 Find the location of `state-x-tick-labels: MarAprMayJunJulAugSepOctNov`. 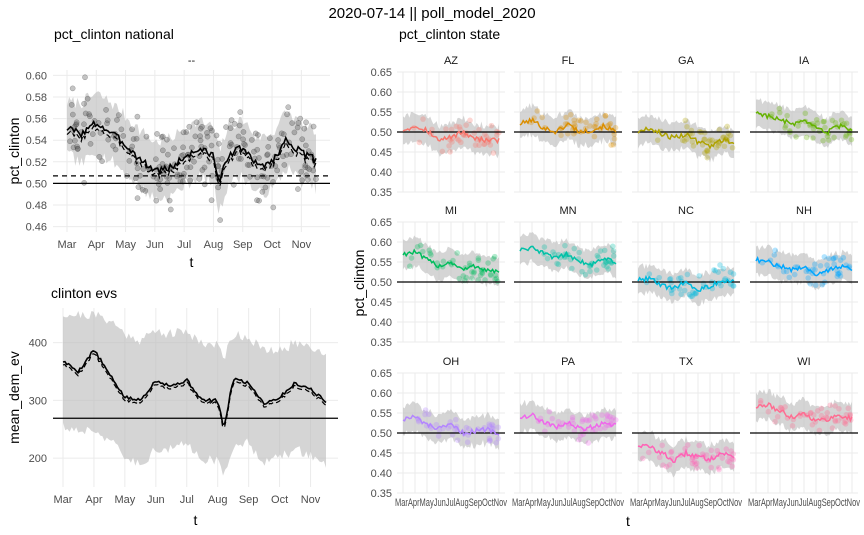

state-x-tick-labels: MarAprMayJunJulAugSepOctNov is located at coordinates (568, 503).